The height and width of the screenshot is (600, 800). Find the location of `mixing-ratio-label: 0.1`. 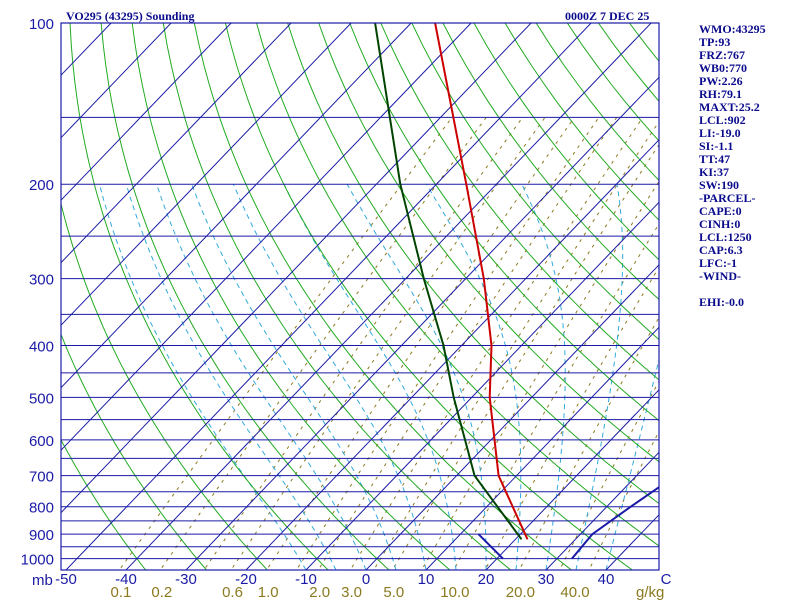

mixing-ratio-label: 0.1 is located at coordinates (120, 592).